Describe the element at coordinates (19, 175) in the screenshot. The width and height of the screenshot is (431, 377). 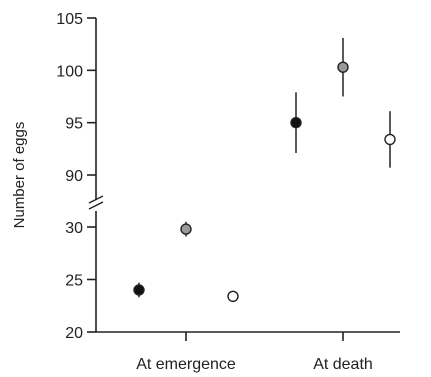
I see `y-axis-title: Number of eggs` at that location.